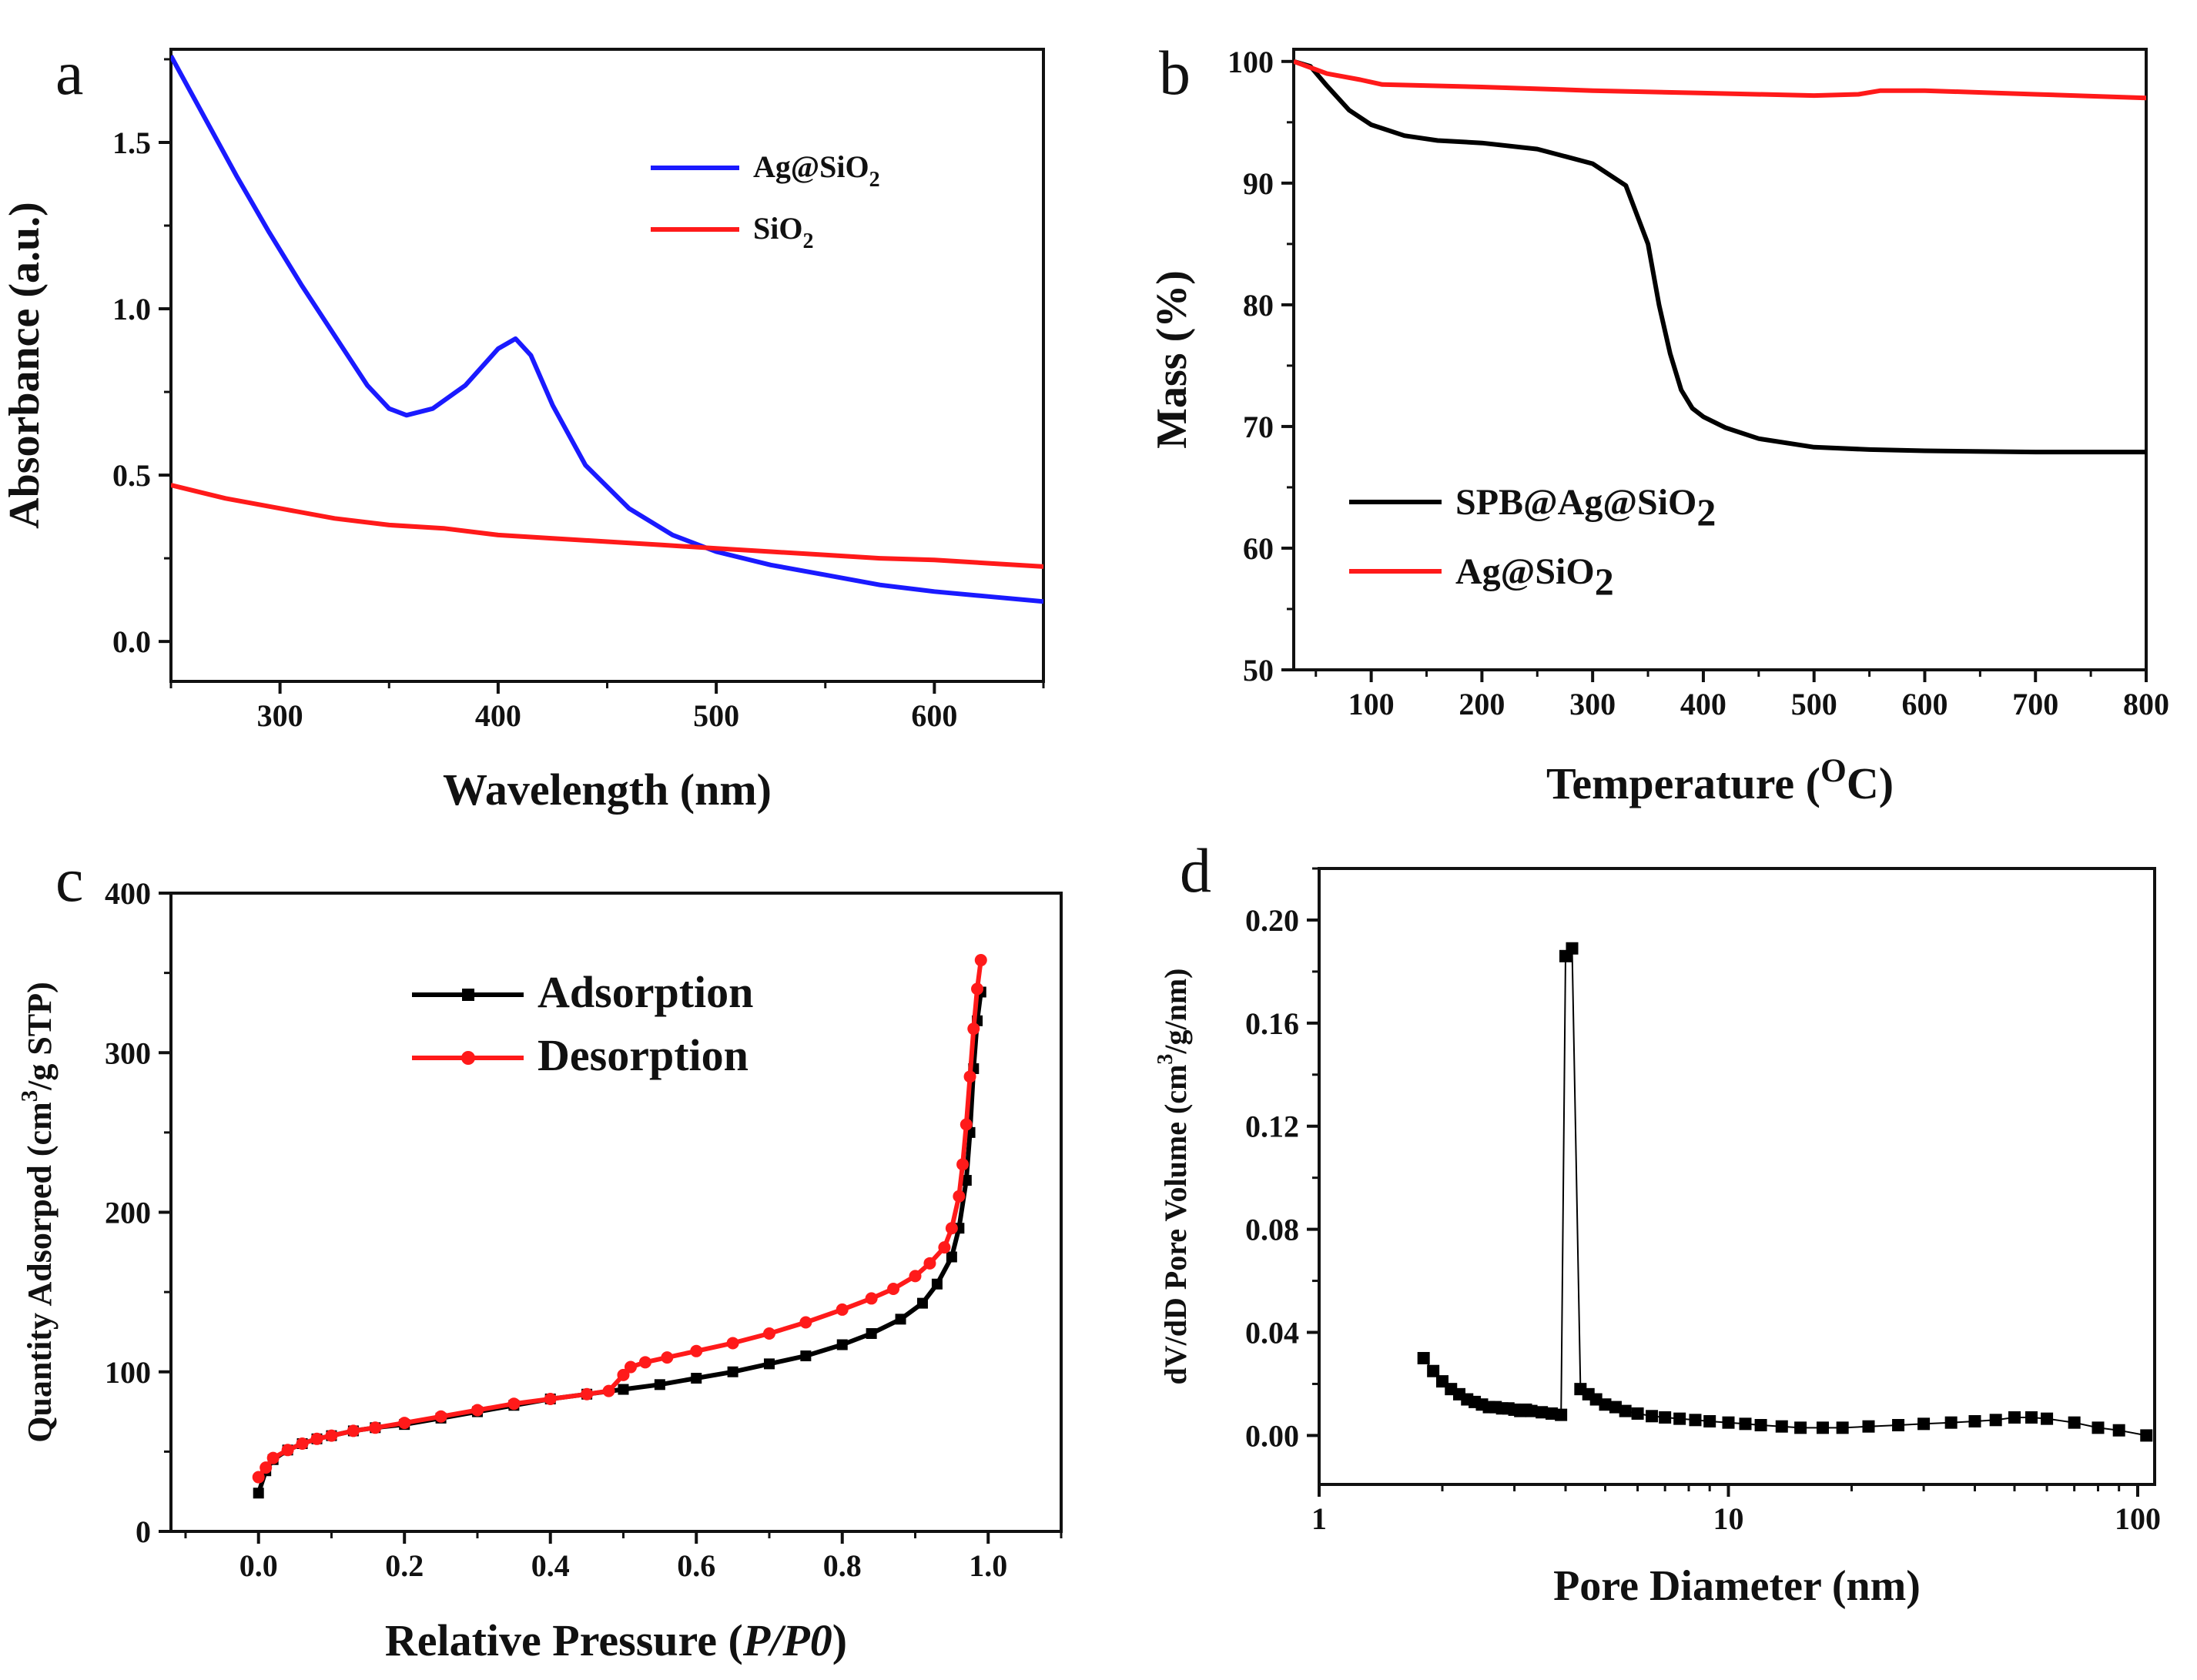  Describe the element at coordinates (131, 142) in the screenshot. I see `y-tick-label: 1.5` at that location.